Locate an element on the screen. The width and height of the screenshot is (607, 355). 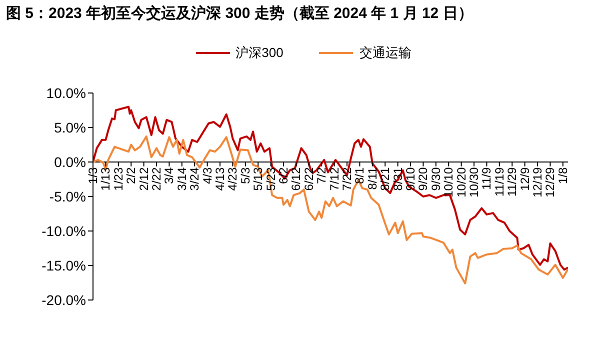
x-tick-label: 8/1 is located at coordinates (359, 175).